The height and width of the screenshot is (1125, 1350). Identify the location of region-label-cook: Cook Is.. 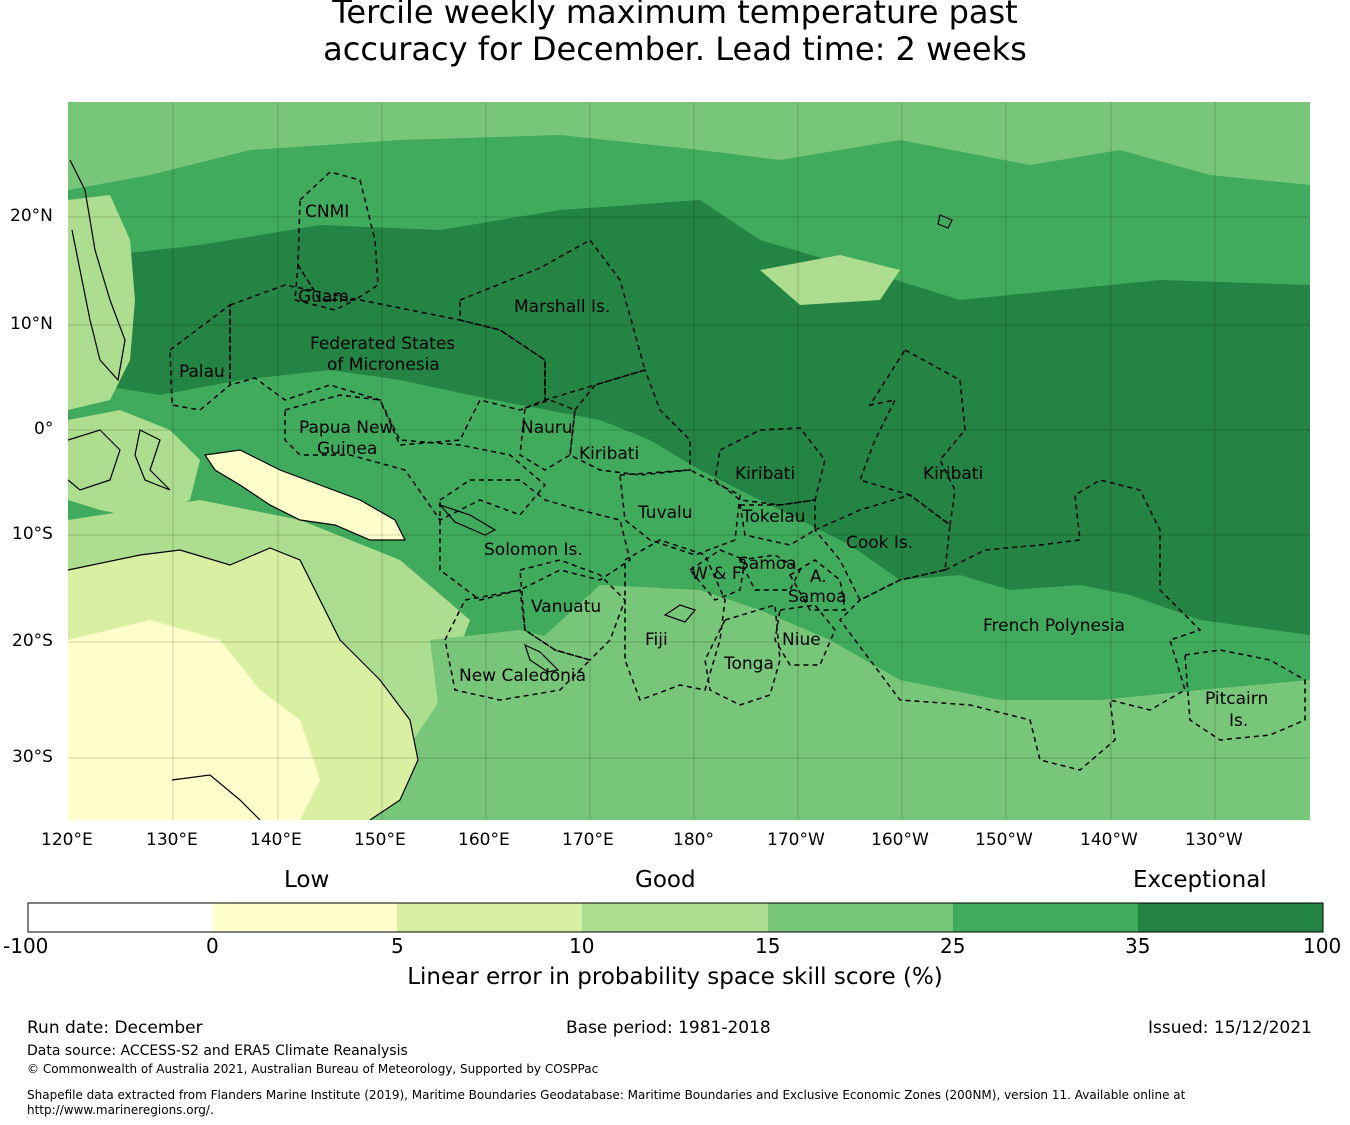
(880, 543).